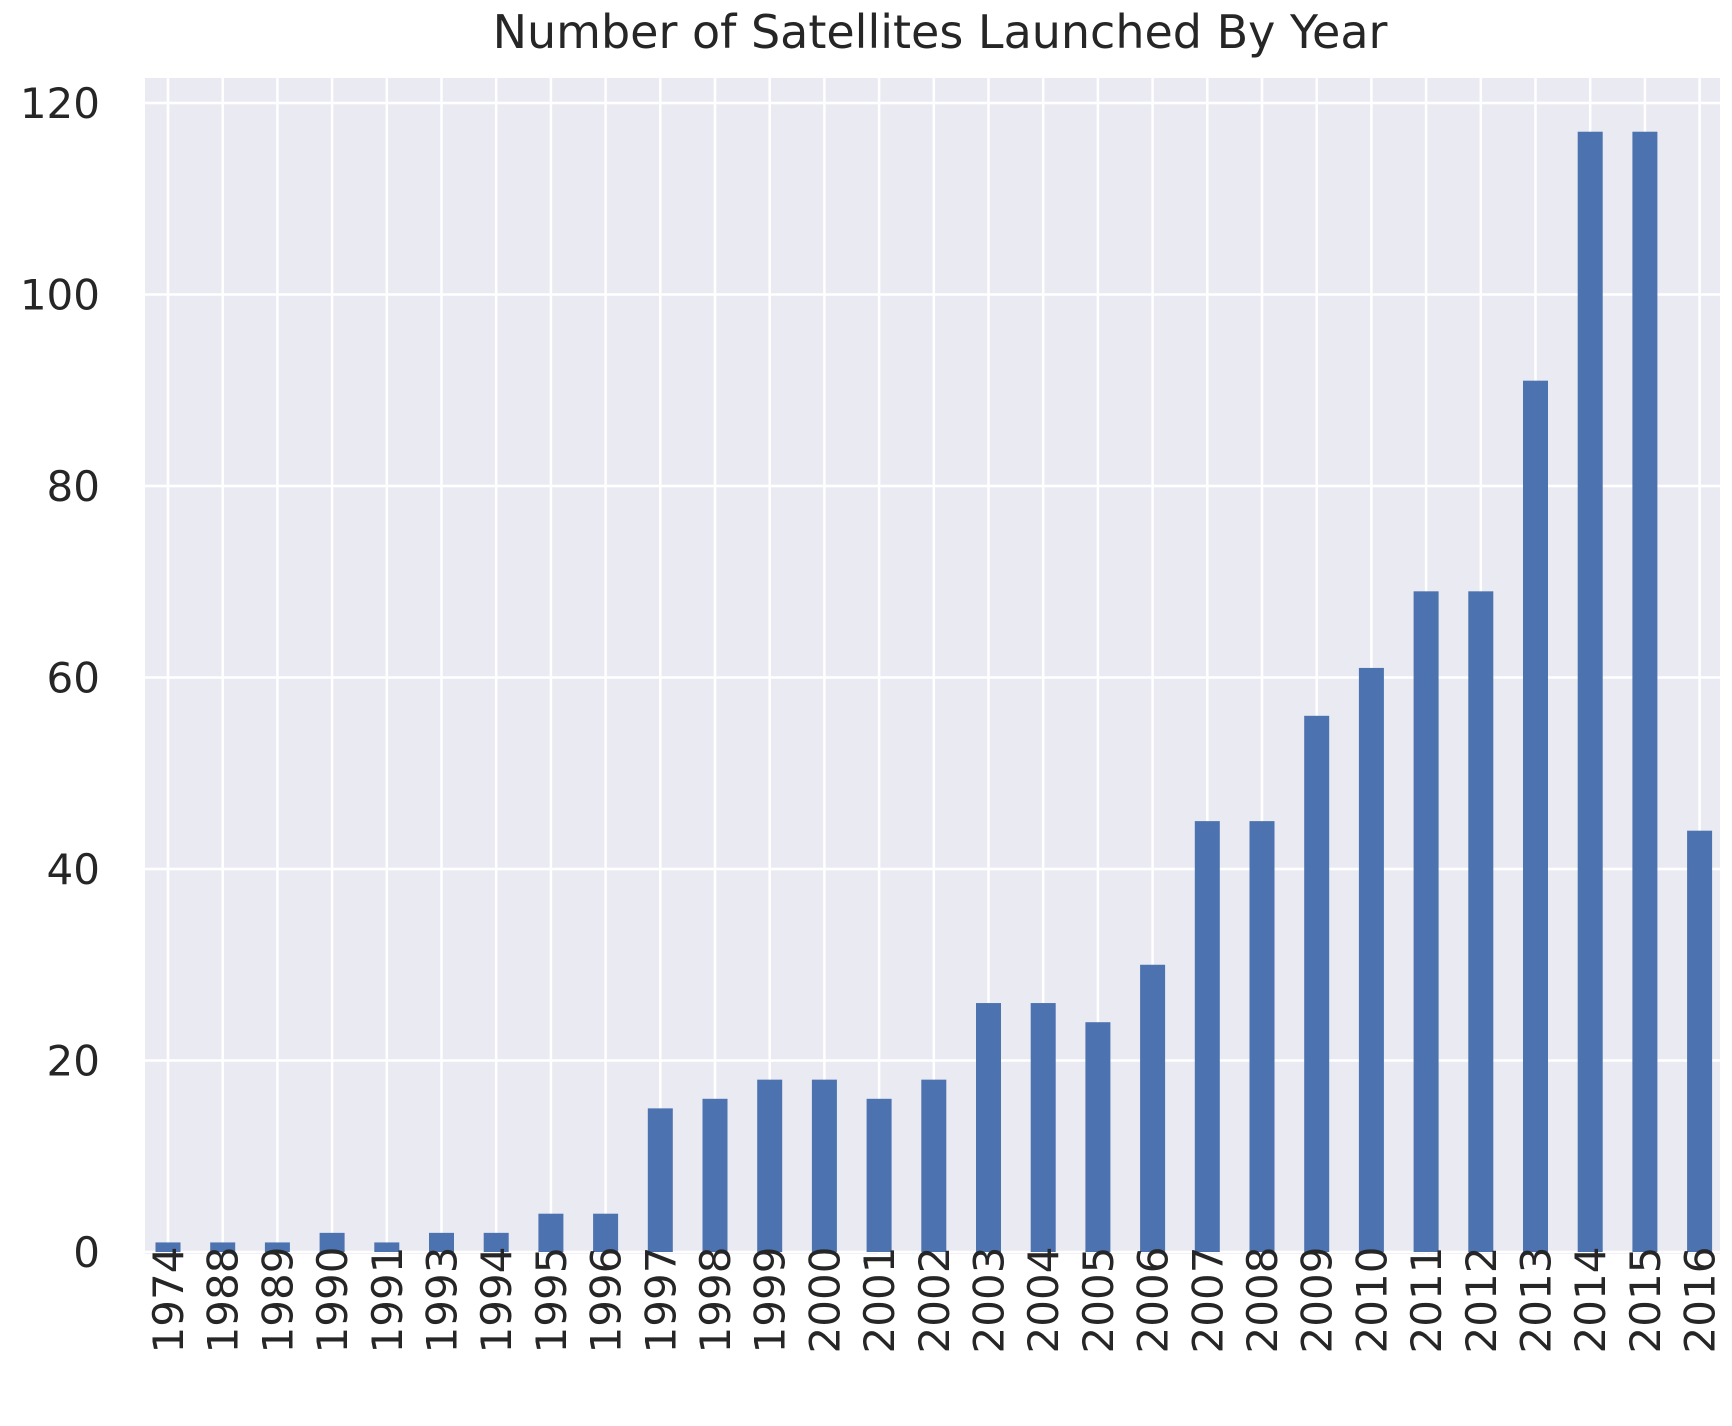 The width and height of the screenshot is (1732, 1426). What do you see at coordinates (1590, 1300) in the screenshot?
I see `x-tick-label: 2014` at bounding box center [1590, 1300].